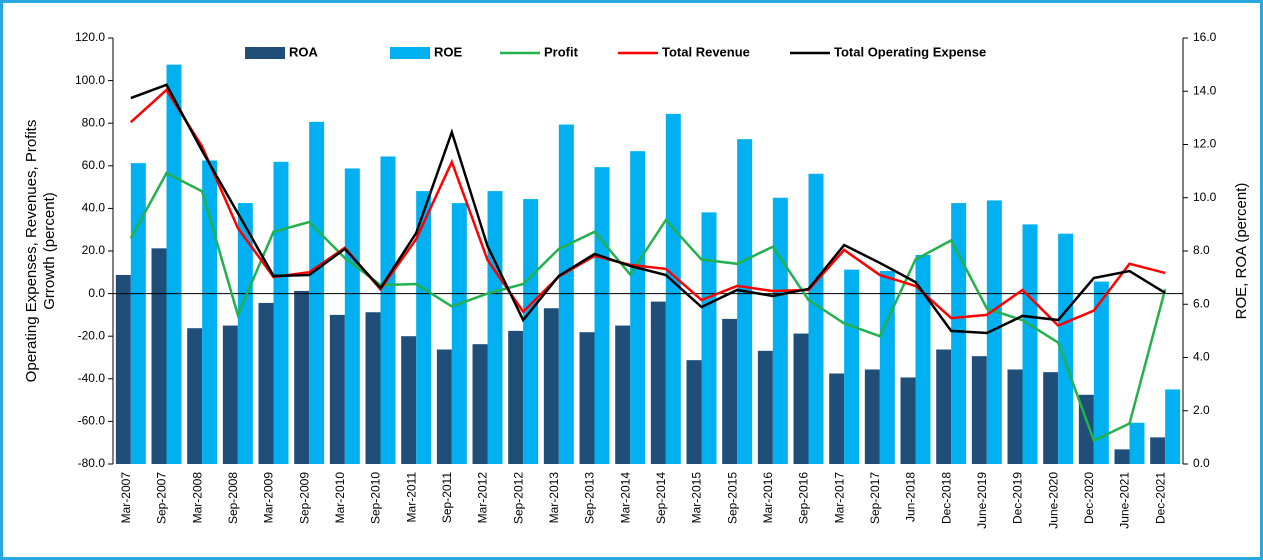  I want to click on y2-tick-label: 16.0, so click(1205, 37).